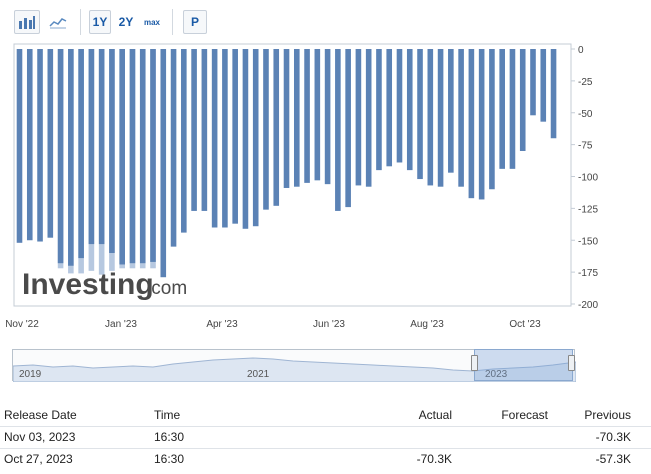  I want to click on chart-toolbar: 1Y 2Y max P, so click(325, 20).